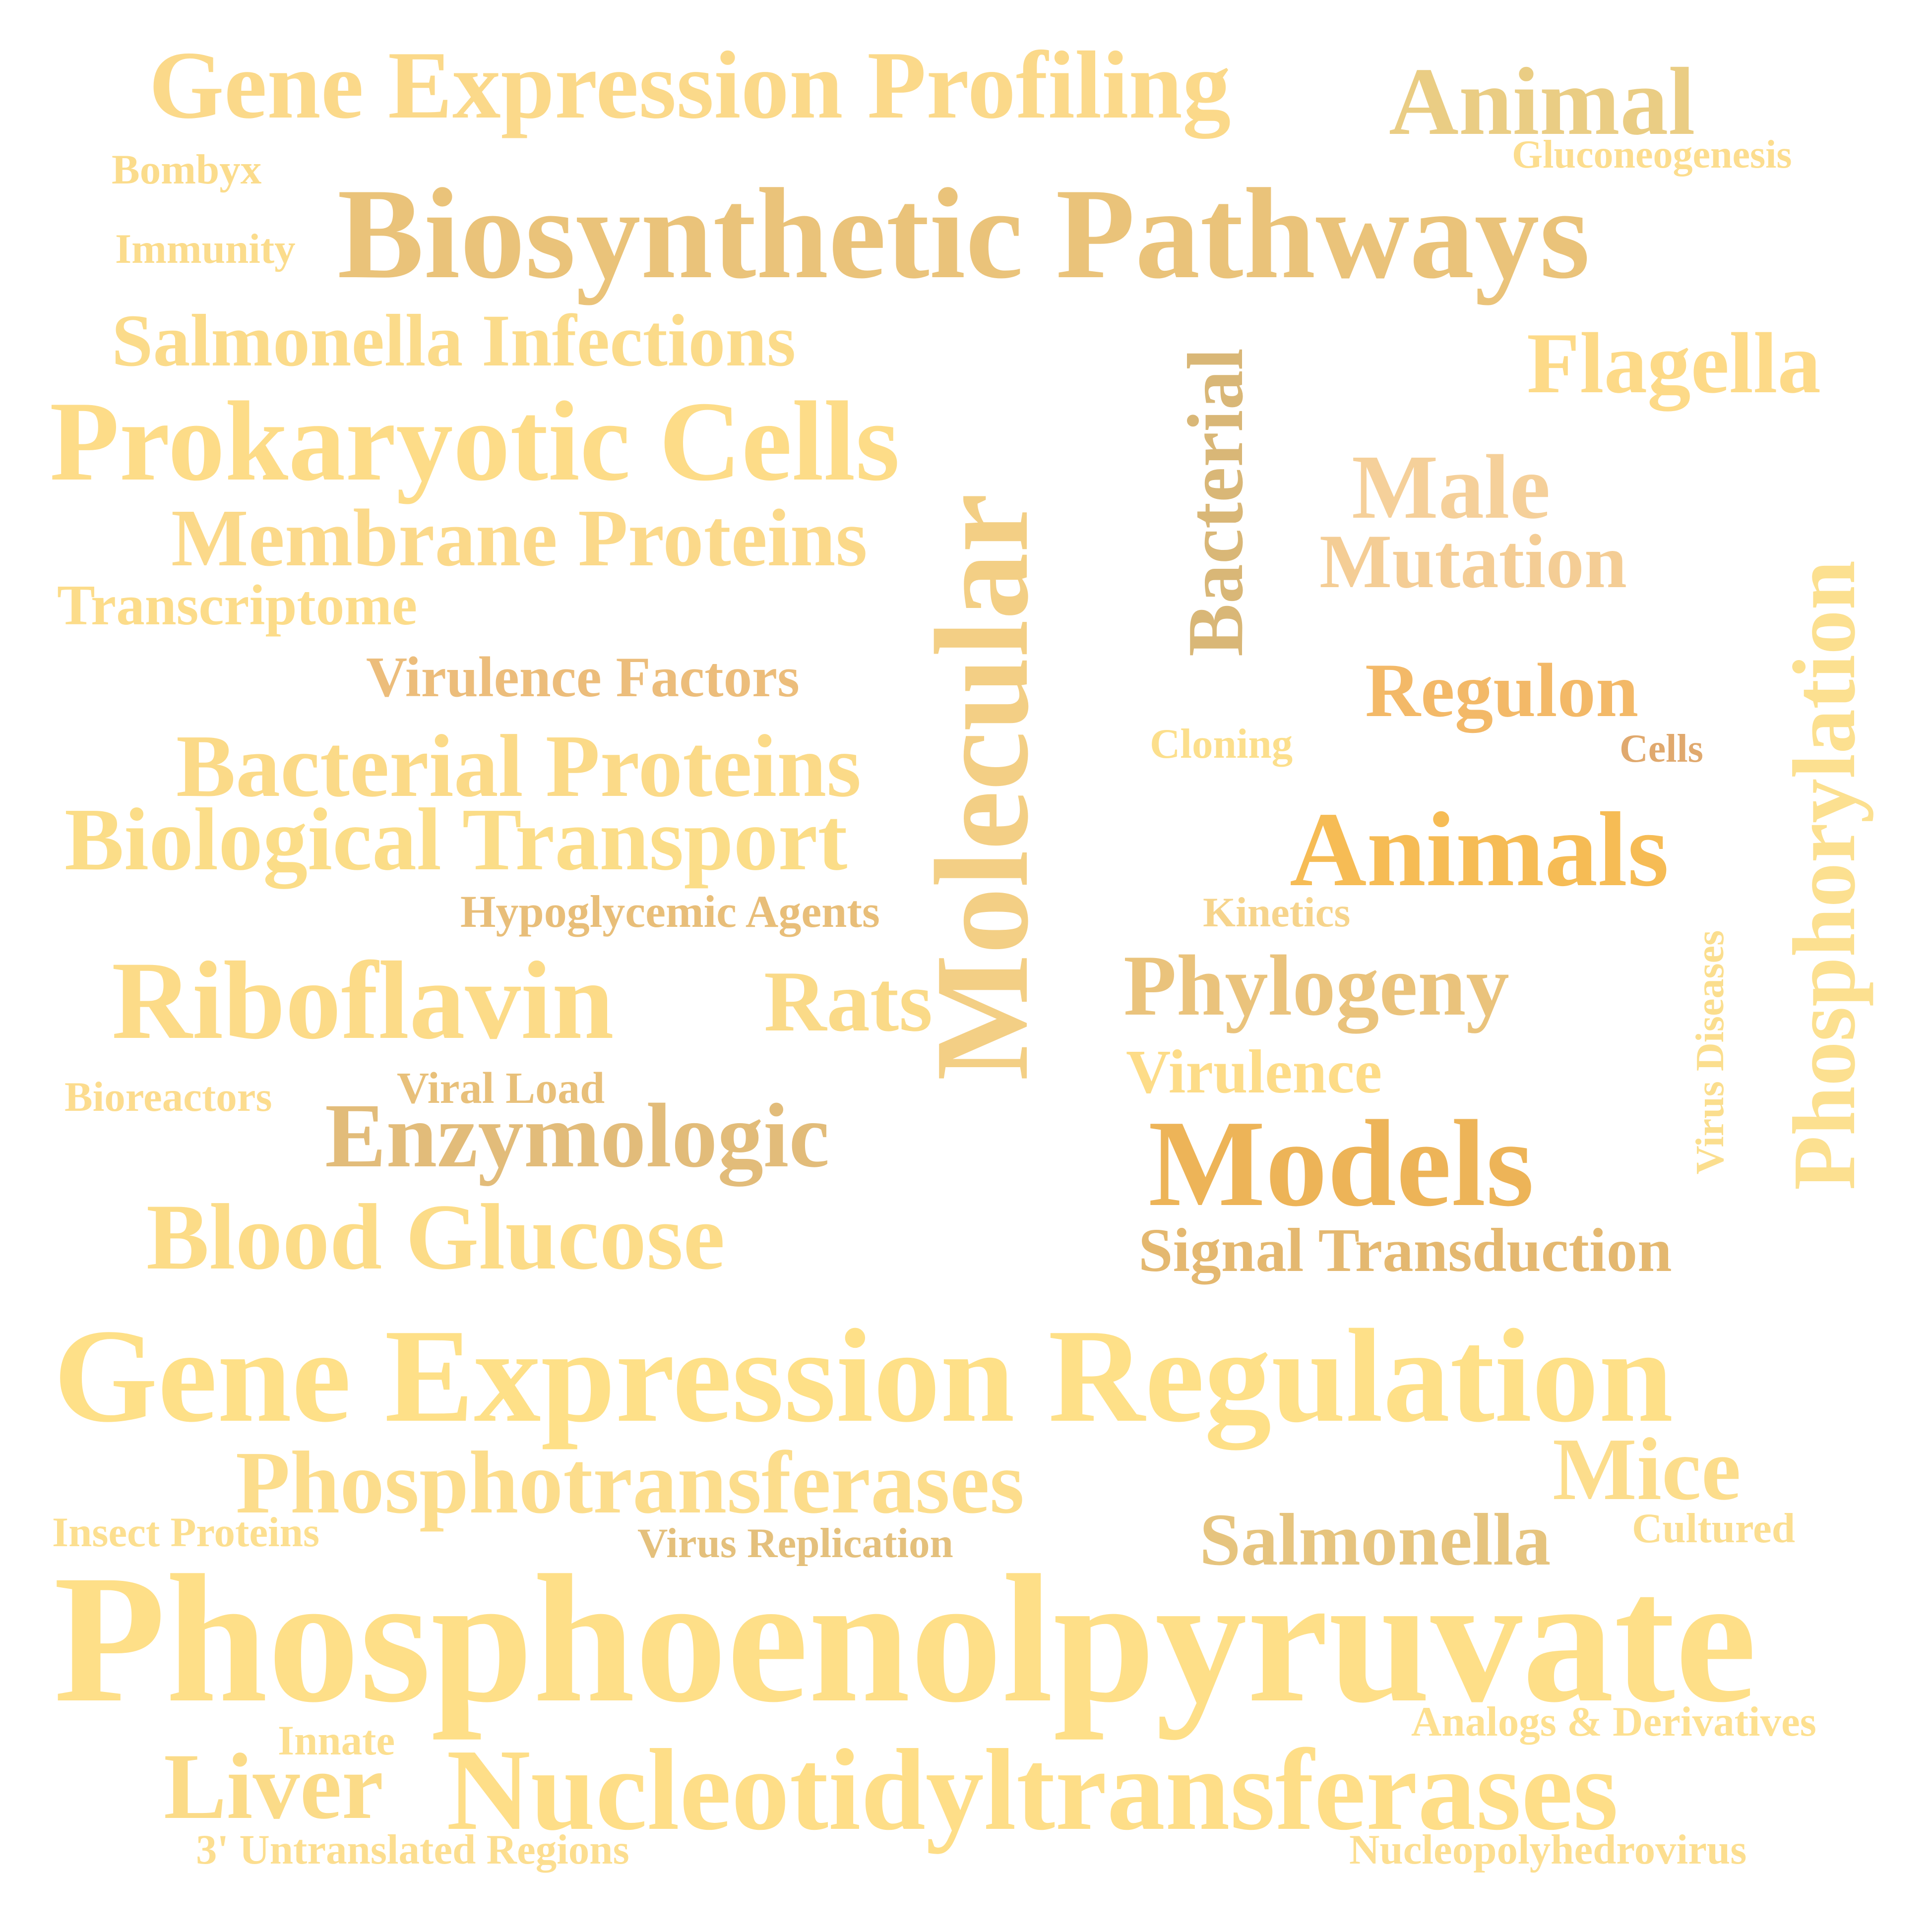  Describe the element at coordinates (577, 1136) in the screenshot. I see `word-enzymologic: Enzymologic` at that location.